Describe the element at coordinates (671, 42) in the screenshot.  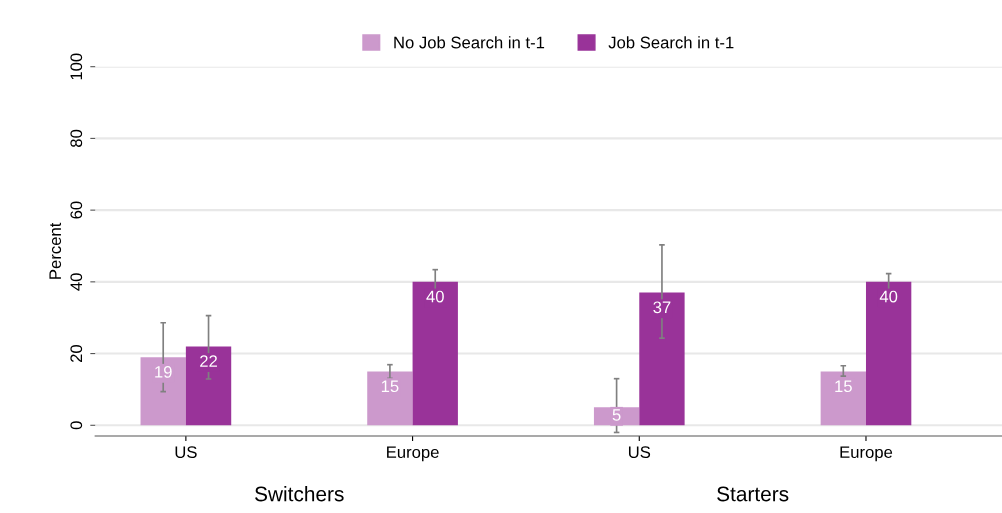
I see `legend-label: Job Search in t-1` at that location.